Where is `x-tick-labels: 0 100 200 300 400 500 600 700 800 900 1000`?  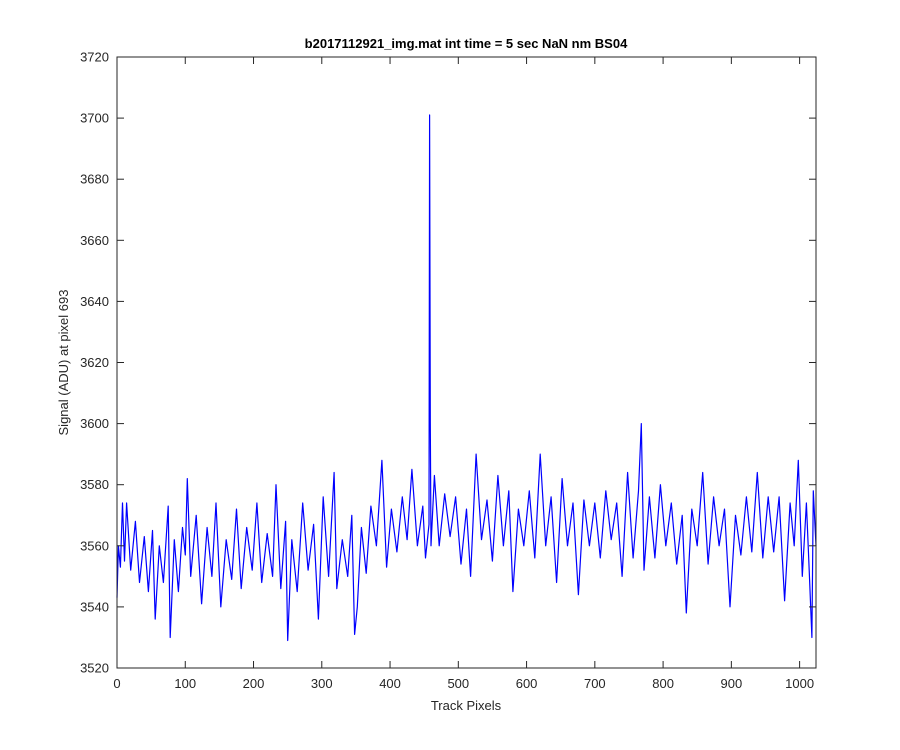
x-tick-labels: 0 100 200 300 400 500 600 700 800 900 1000 is located at coordinates (463, 683).